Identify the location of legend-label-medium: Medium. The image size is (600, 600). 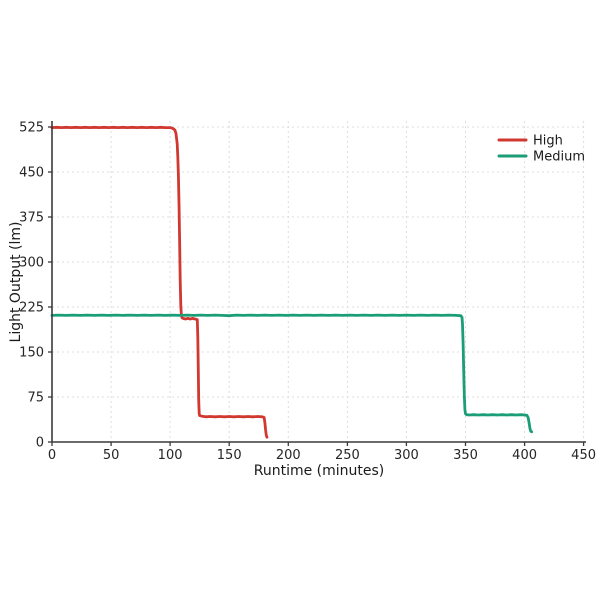
(559, 157).